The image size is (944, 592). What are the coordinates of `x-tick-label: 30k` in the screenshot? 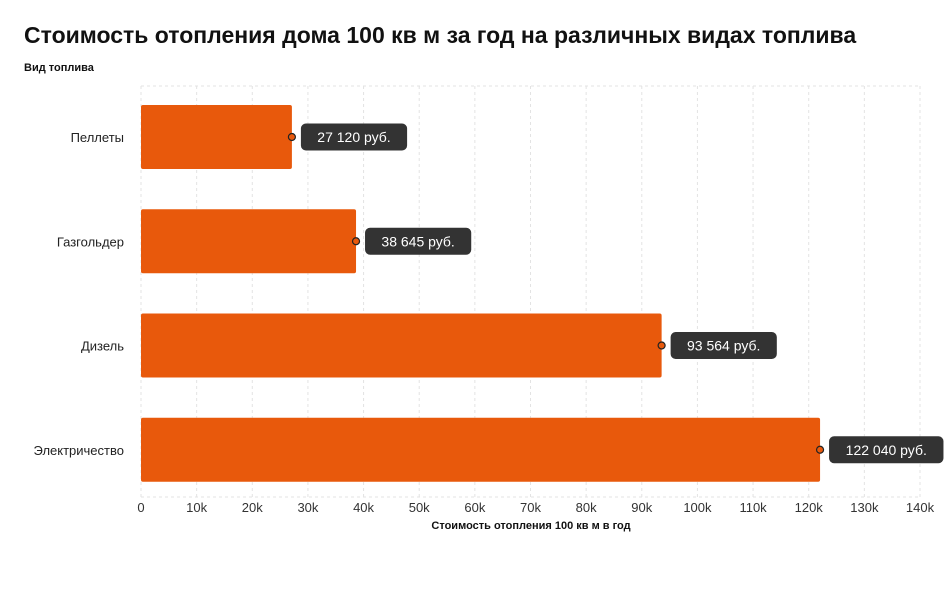 It's located at (307, 507).